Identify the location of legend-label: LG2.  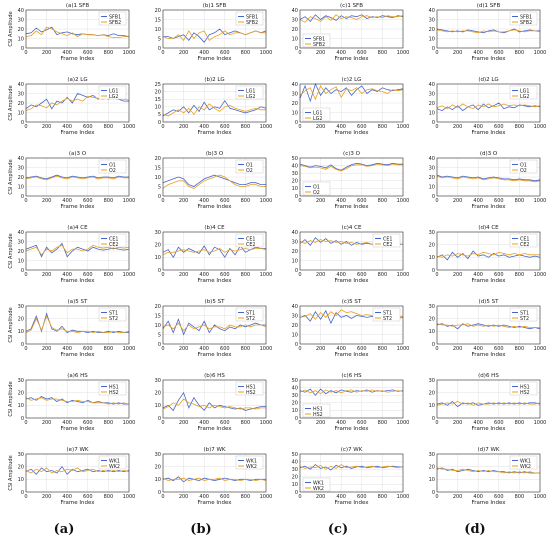
(524, 97).